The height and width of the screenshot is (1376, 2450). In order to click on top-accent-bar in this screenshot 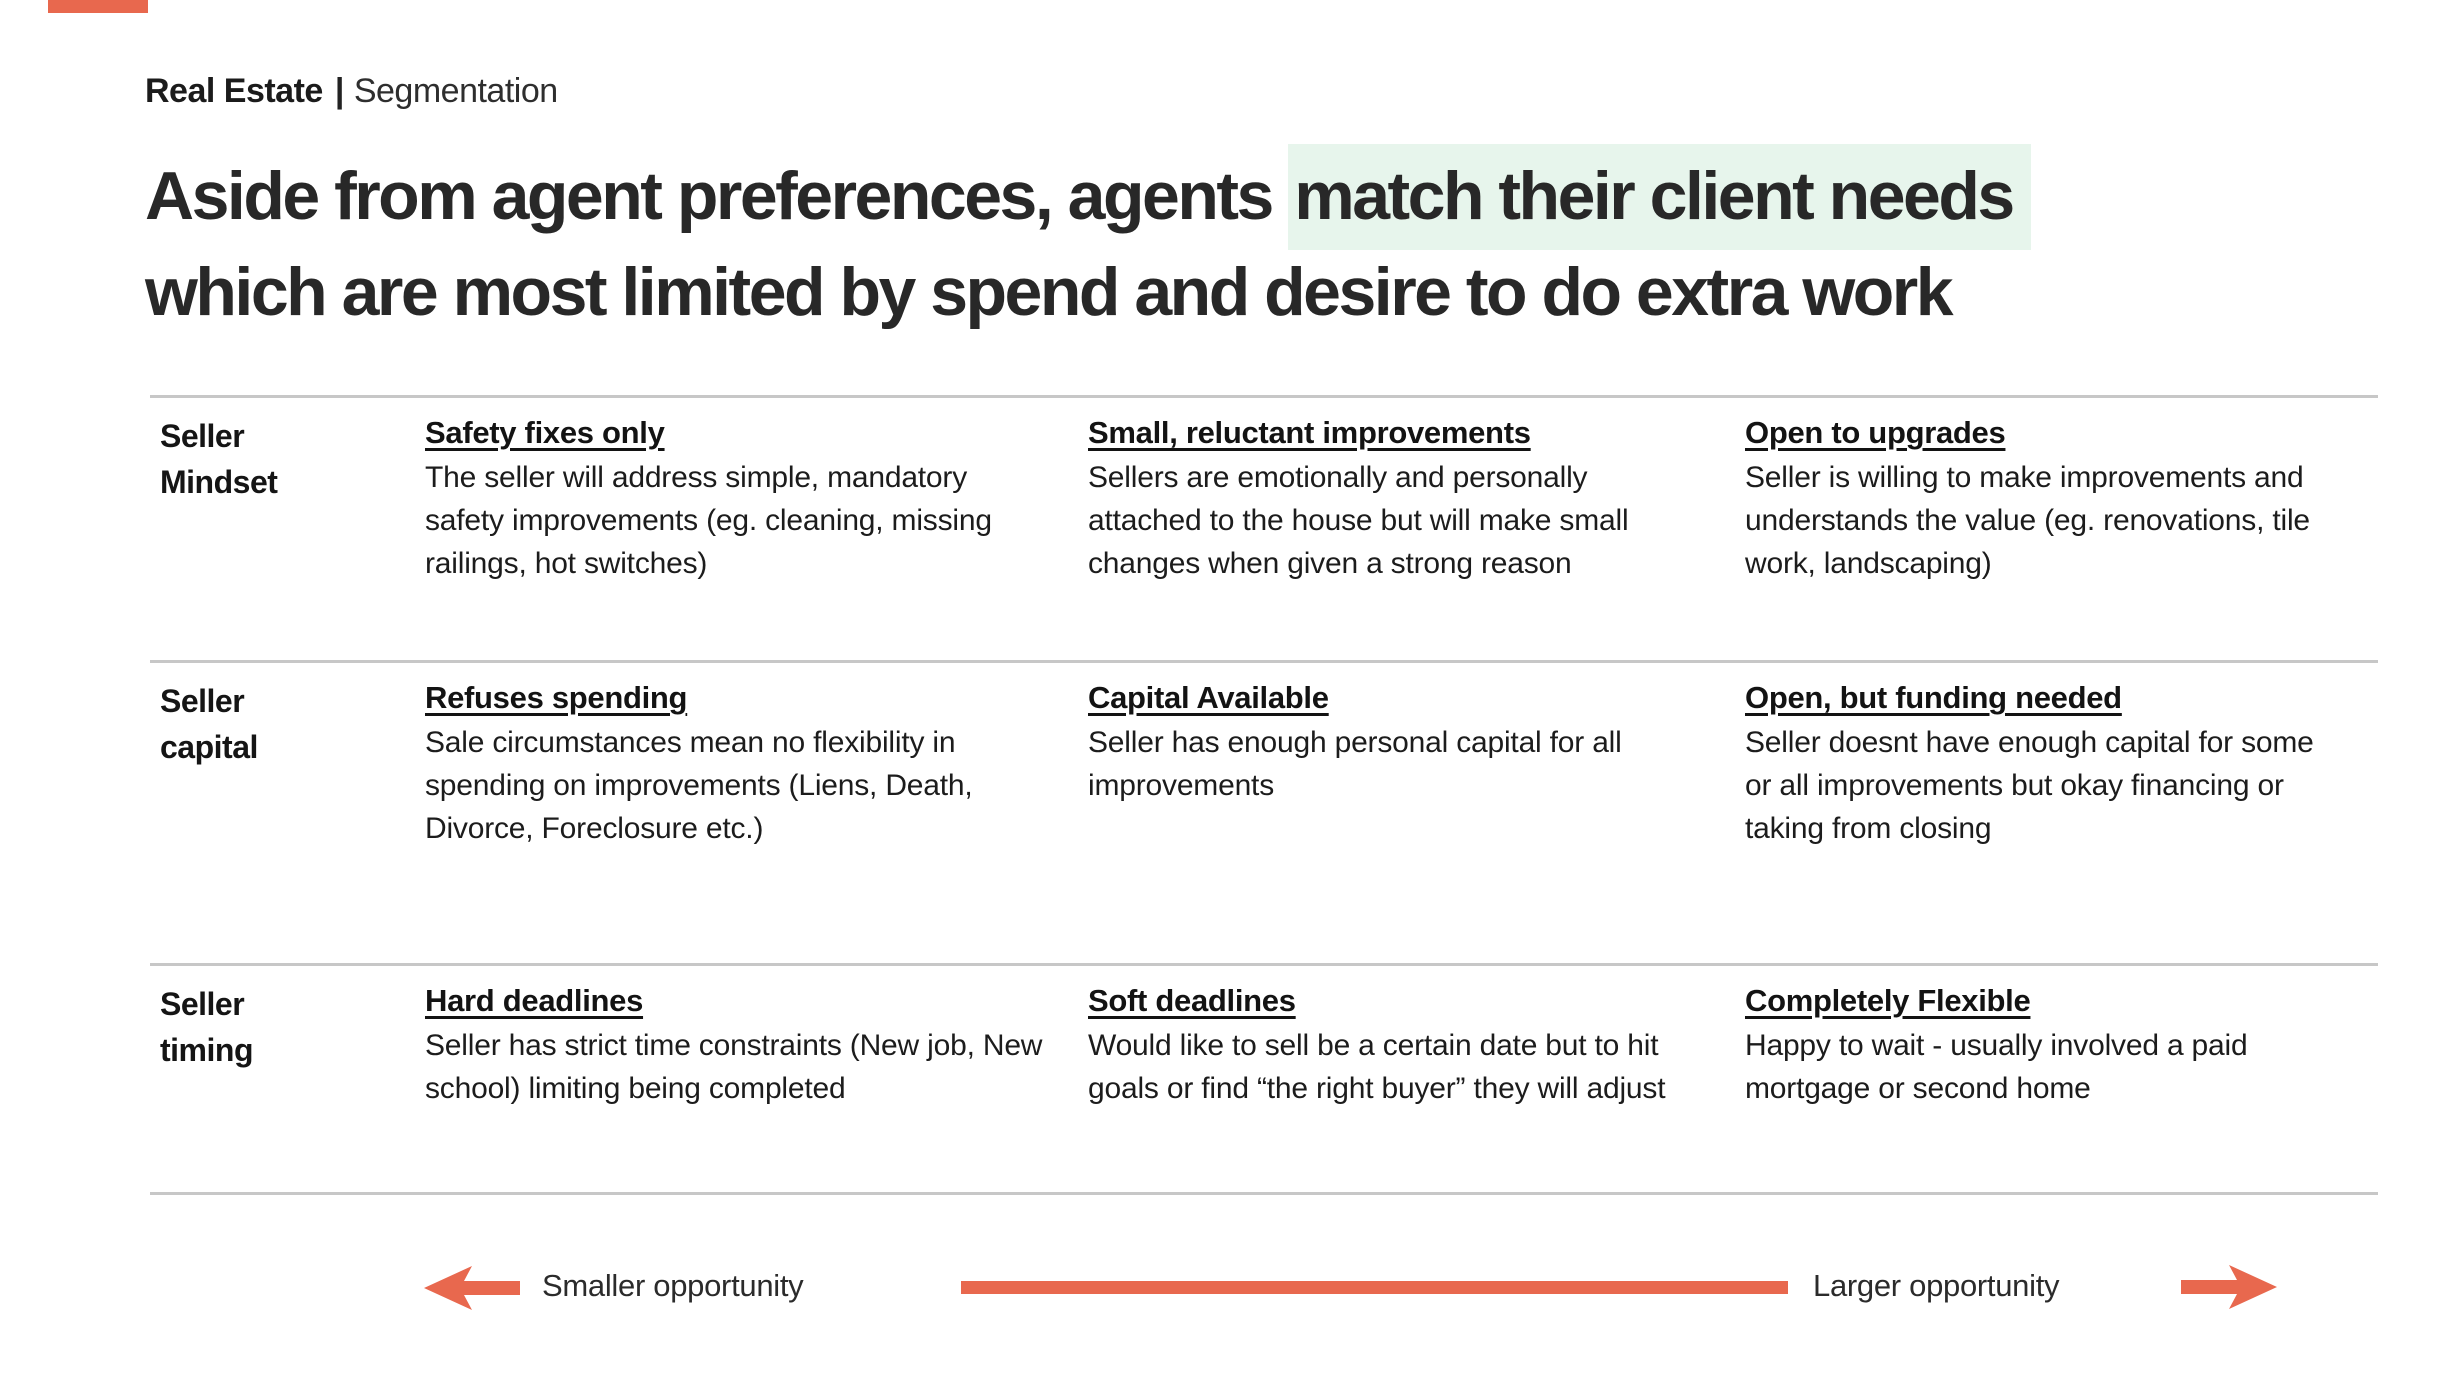, I will do `click(98, 6)`.